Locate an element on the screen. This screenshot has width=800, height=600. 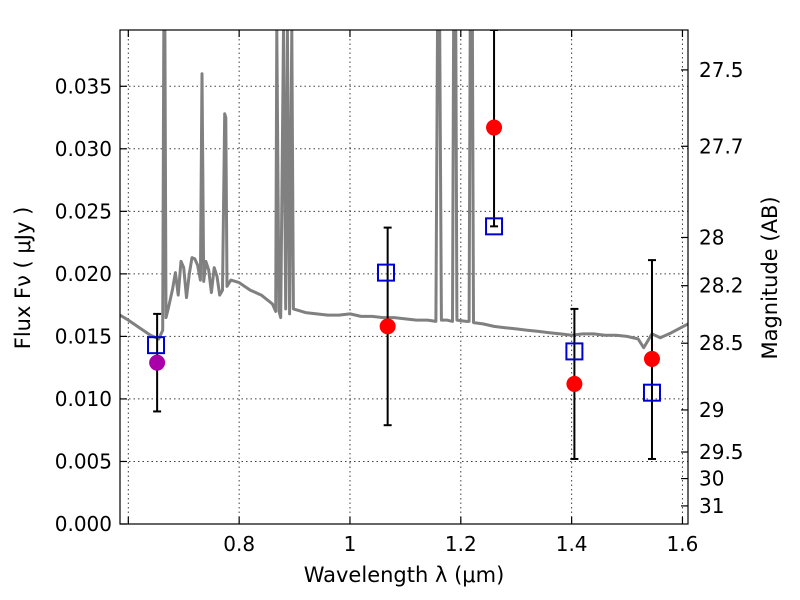
y2-tick-label: 29 is located at coordinates (711, 410).